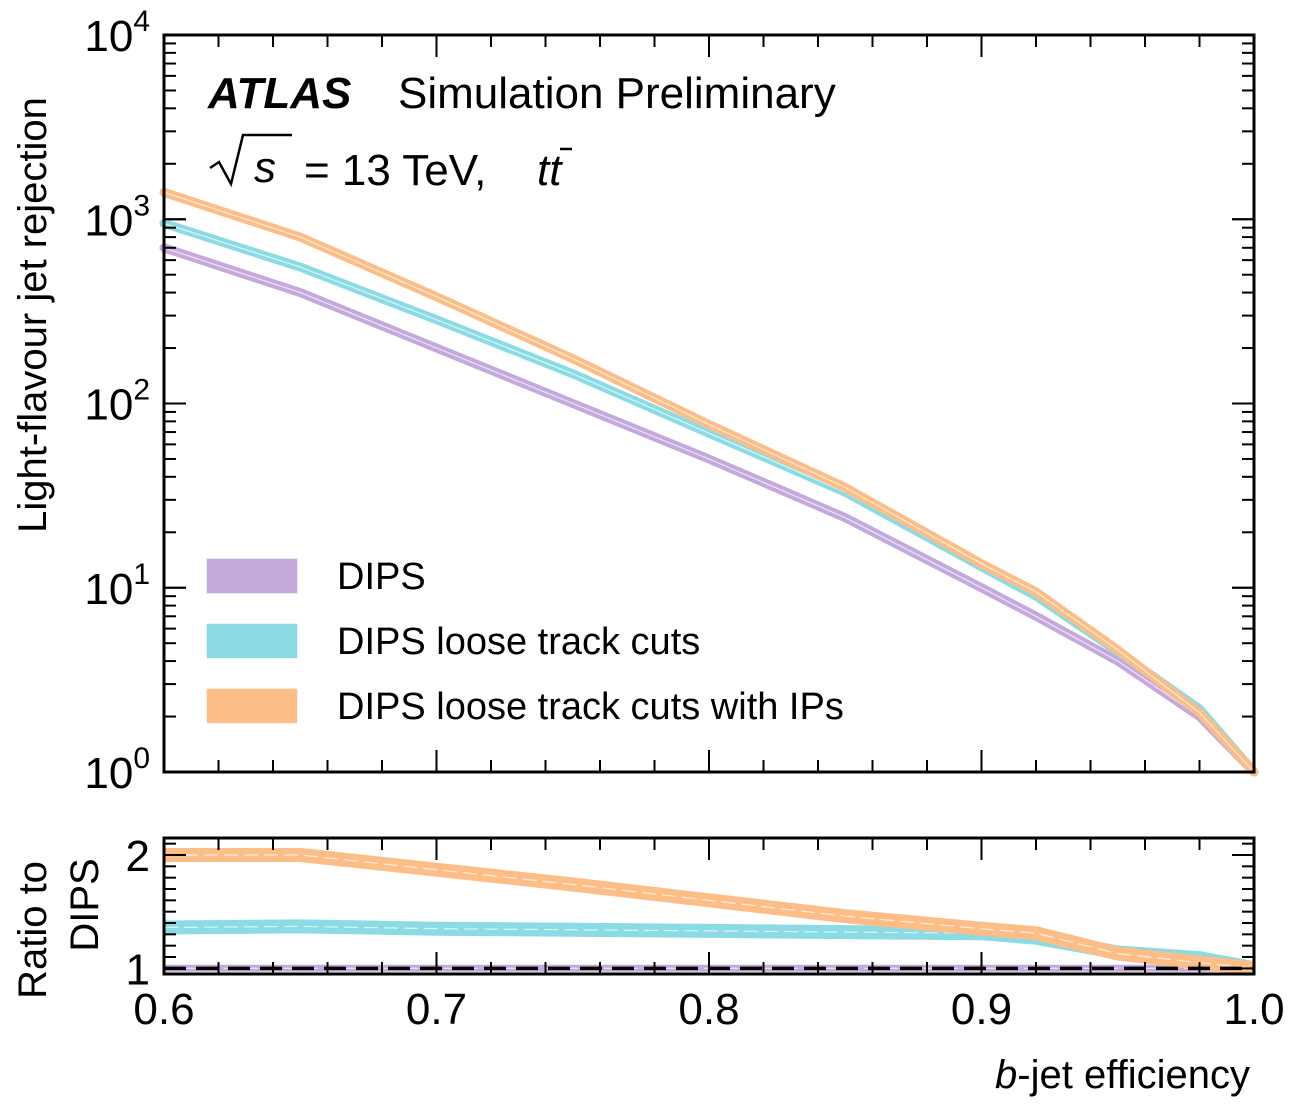 The height and width of the screenshot is (1105, 1293). What do you see at coordinates (981, 1009) in the screenshot?
I see `x-tick-label: 0.9` at bounding box center [981, 1009].